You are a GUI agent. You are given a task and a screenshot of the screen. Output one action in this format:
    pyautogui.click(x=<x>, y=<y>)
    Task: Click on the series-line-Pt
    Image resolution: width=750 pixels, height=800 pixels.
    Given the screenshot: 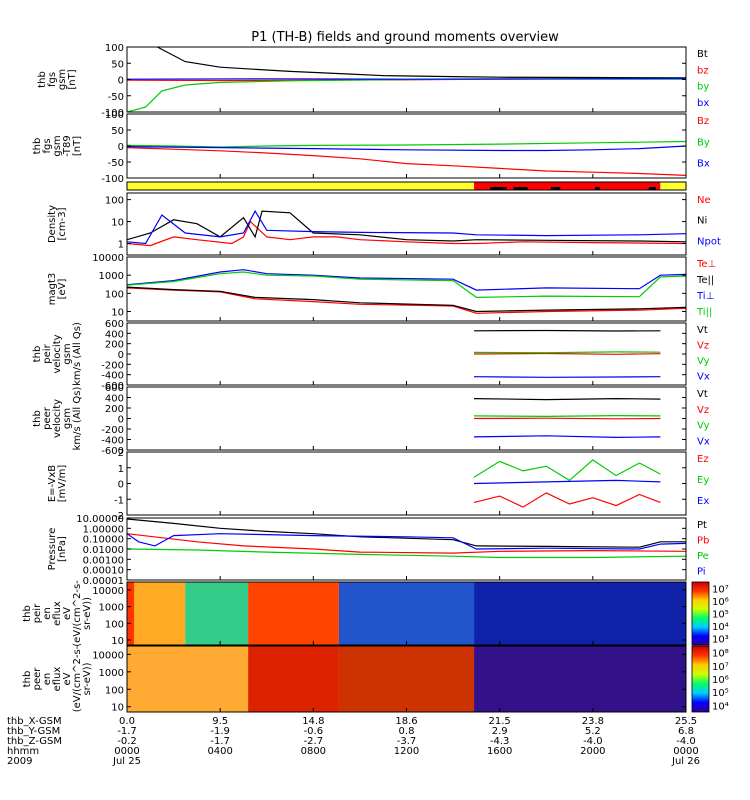 What is the action you would take?
    pyautogui.click(x=406, y=533)
    